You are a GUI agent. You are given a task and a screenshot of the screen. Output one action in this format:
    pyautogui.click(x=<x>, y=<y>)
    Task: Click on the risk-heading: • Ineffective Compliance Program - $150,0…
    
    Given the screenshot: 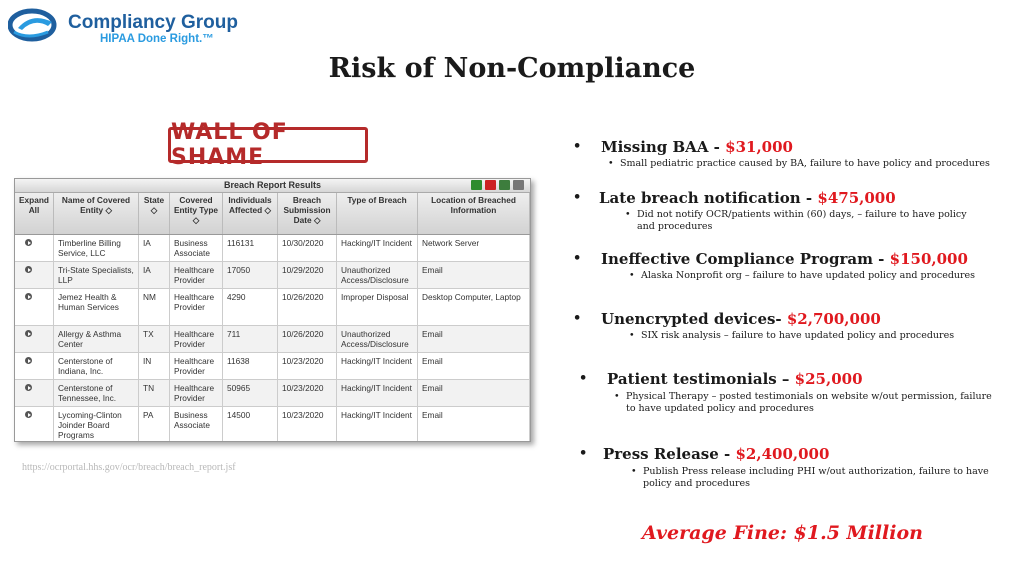 What is the action you would take?
    pyautogui.click(x=770, y=259)
    